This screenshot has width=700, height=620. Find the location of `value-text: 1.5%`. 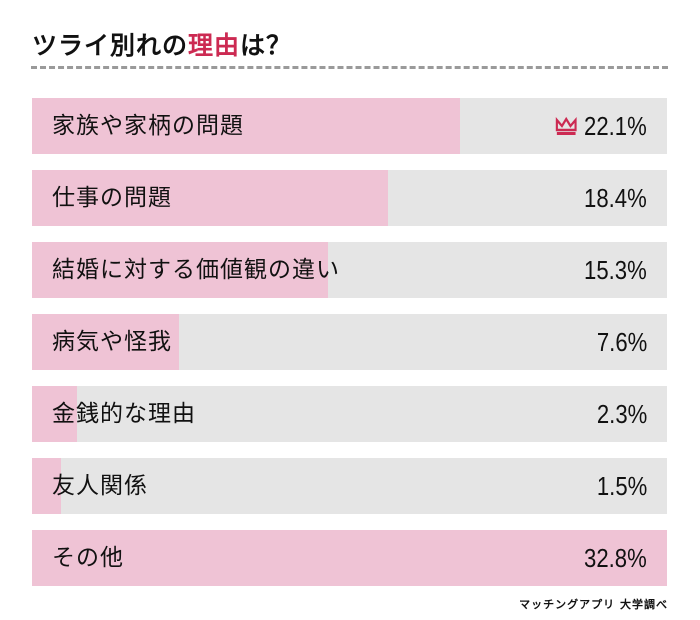

value-text: 1.5% is located at coordinates (621, 486).